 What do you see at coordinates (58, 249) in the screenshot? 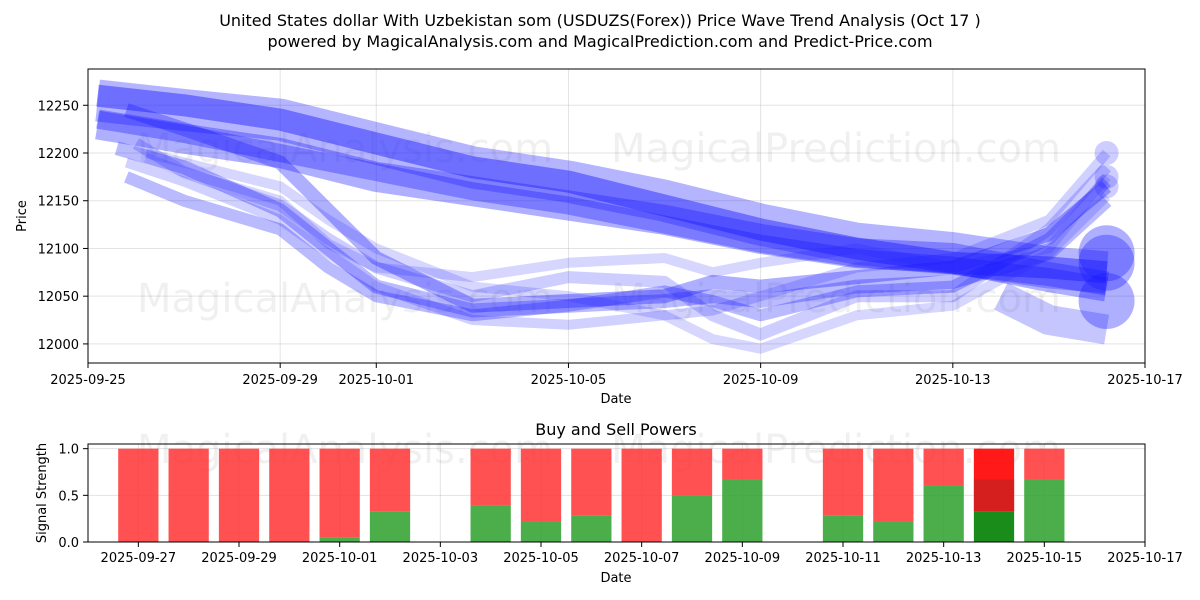
I see `price-y-tick-label: 12100` at bounding box center [58, 249].